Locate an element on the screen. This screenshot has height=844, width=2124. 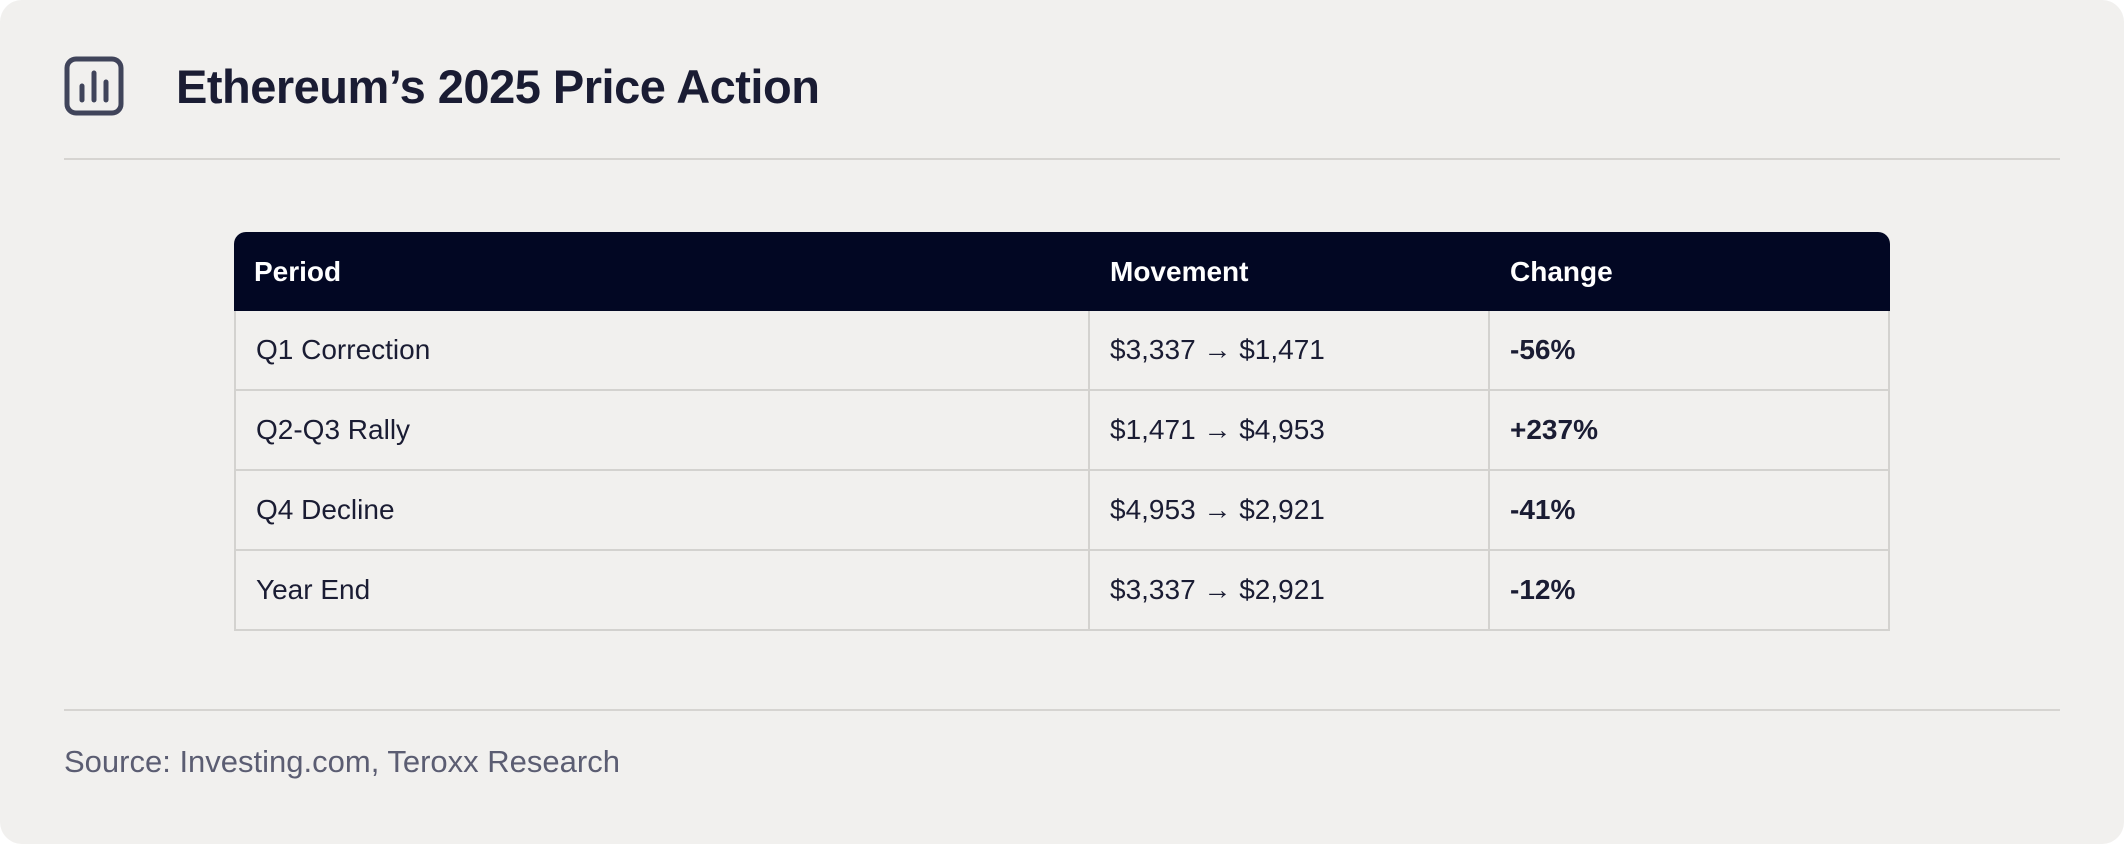
change-cell: -56% is located at coordinates (1690, 351).